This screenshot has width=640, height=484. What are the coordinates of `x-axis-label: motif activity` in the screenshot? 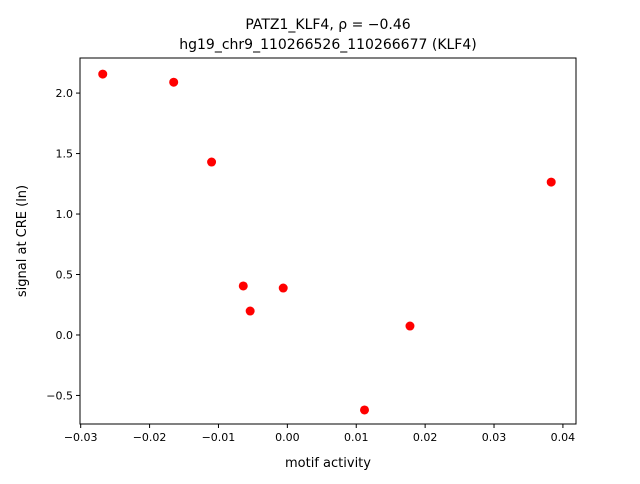 It's located at (328, 463).